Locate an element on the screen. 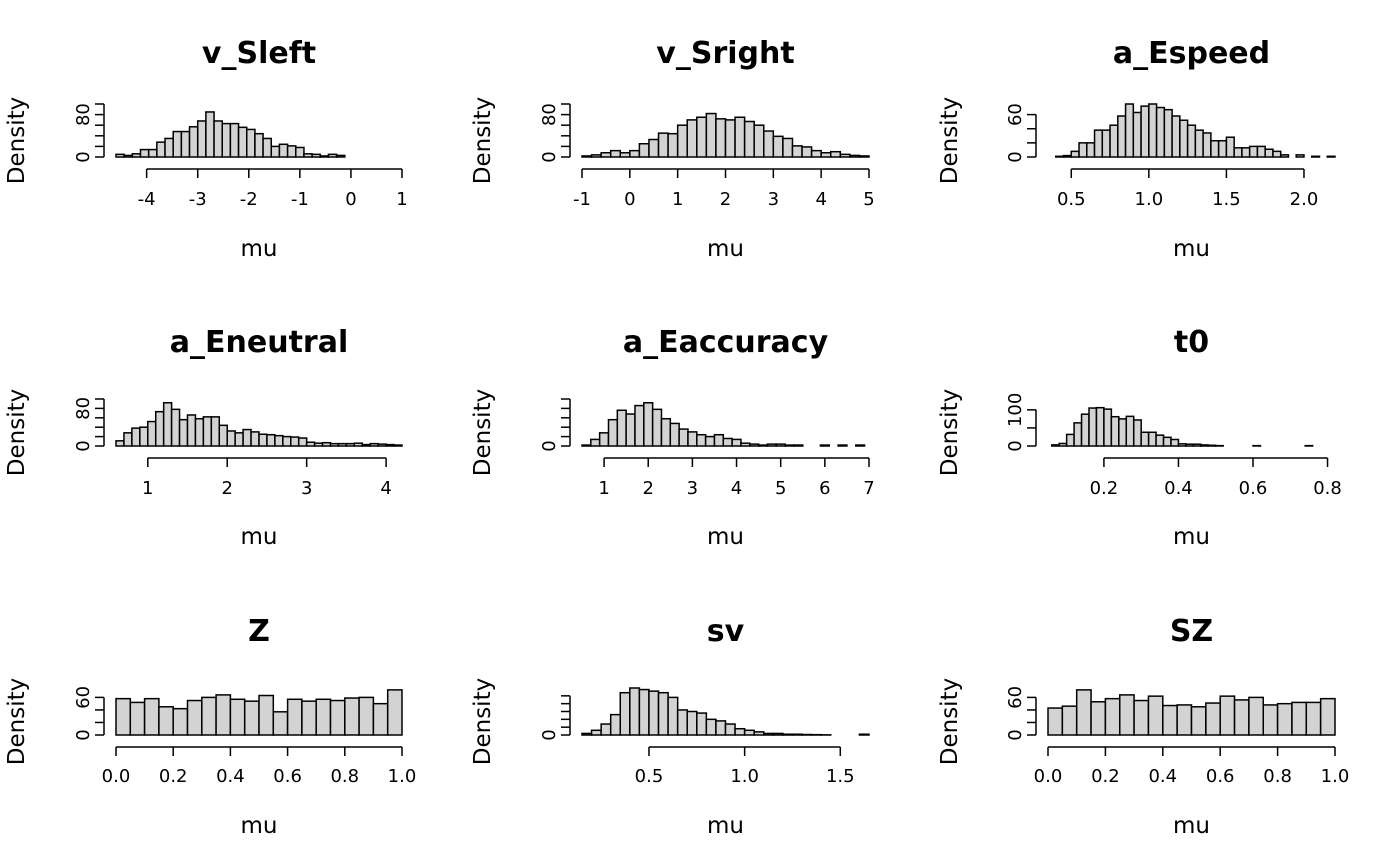 The height and width of the screenshot is (866, 1400). x-tick-label: 0 is located at coordinates (350, 199).